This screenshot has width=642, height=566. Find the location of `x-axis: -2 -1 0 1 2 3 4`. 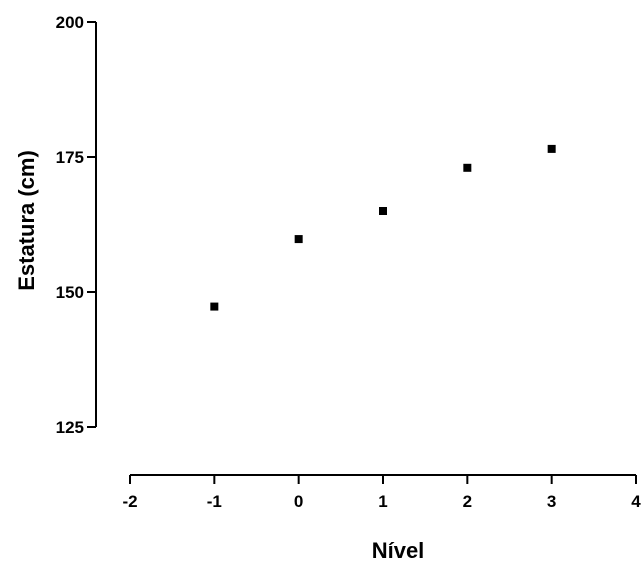

x-axis: -2 -1 0 1 2 3 4 is located at coordinates (381, 492).